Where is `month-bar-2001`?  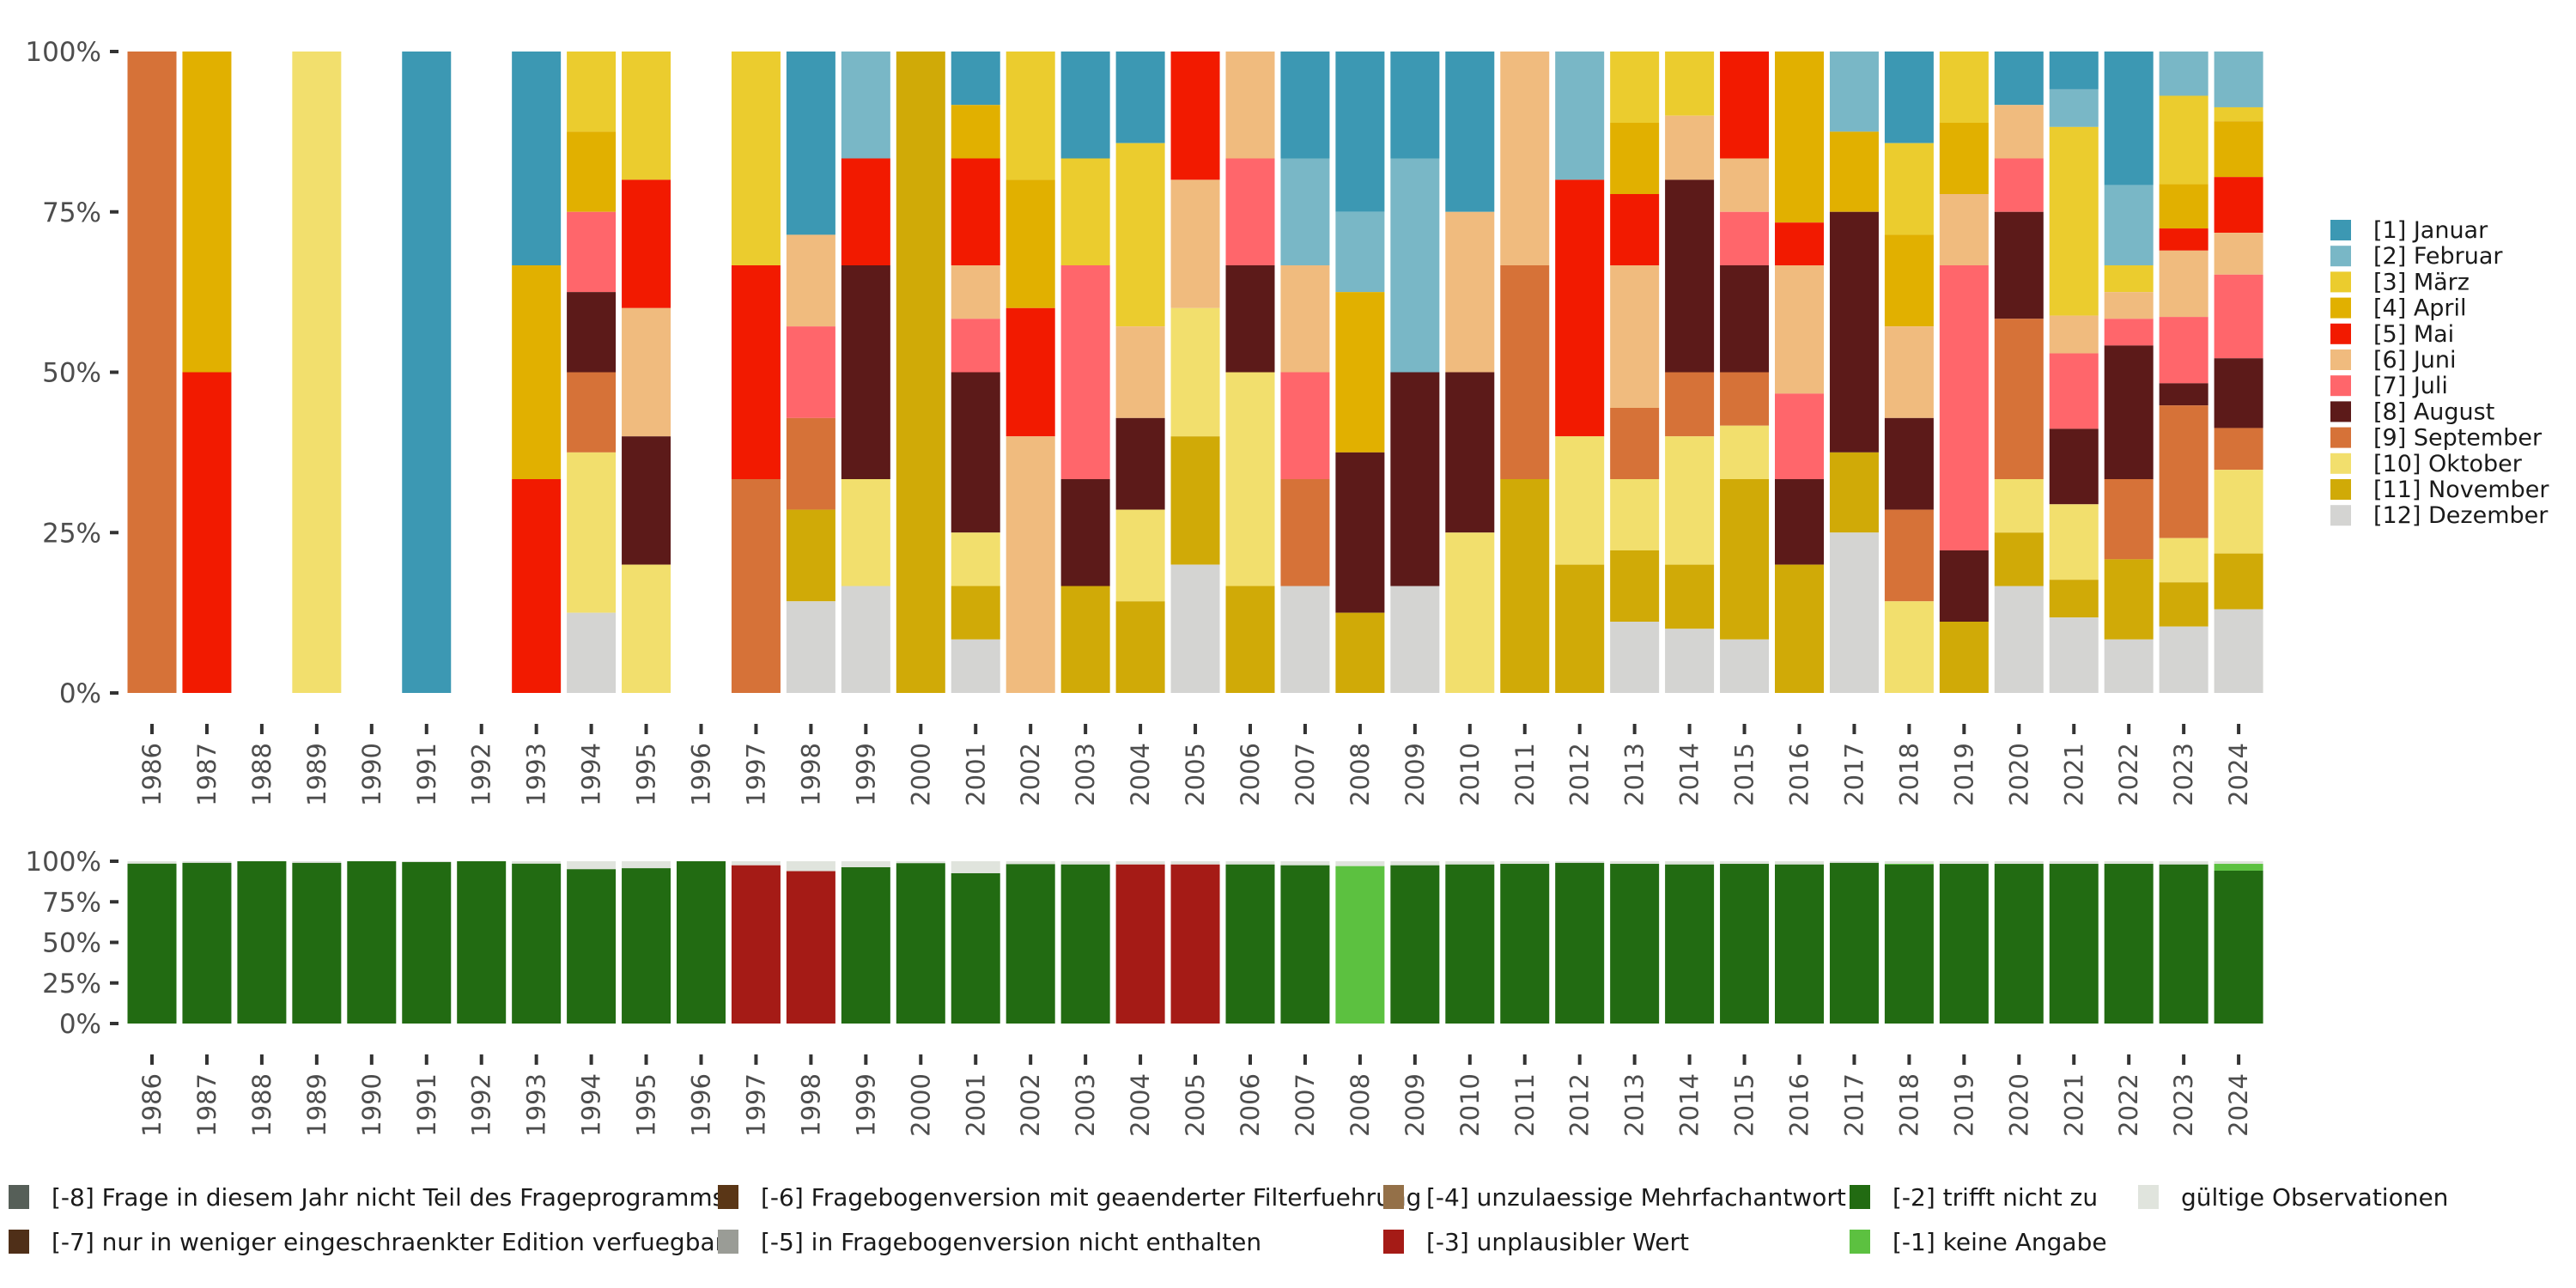 month-bar-2001 is located at coordinates (976, 372).